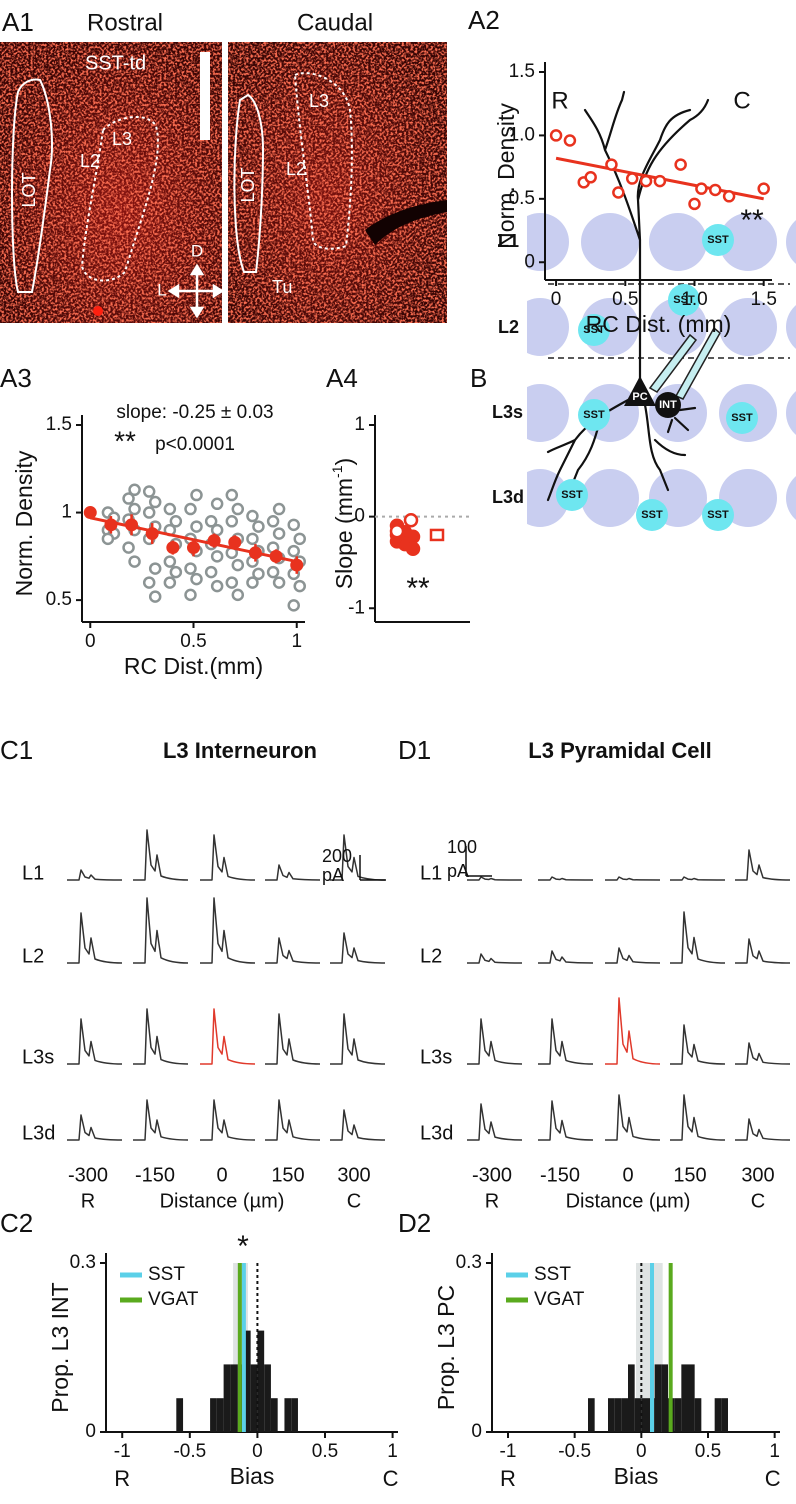 Image resolution: width=796 pixels, height=1504 pixels. I want to click on direction-label: C, so click(391, 1478).